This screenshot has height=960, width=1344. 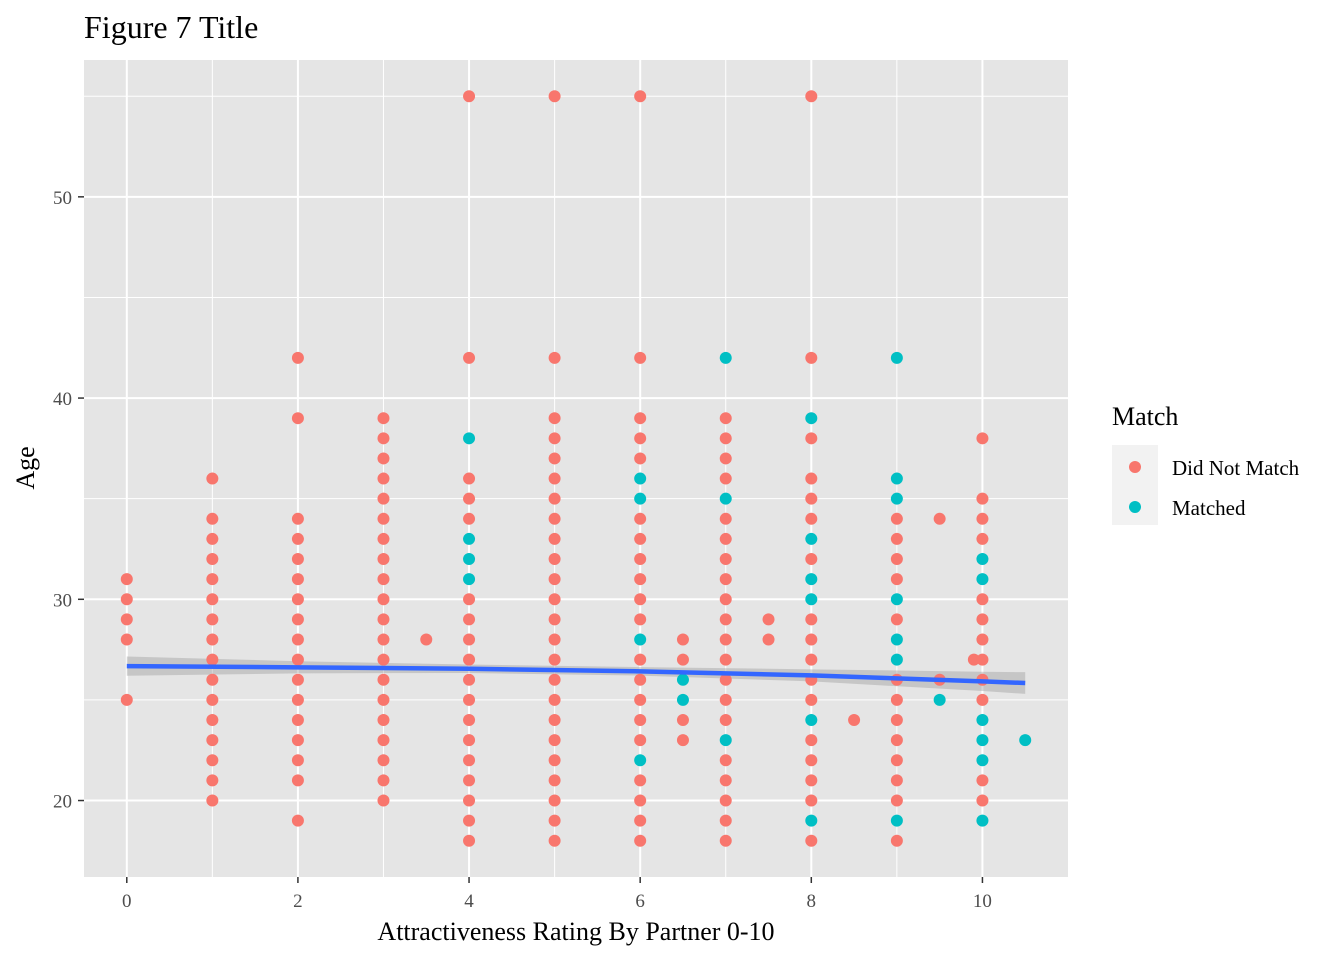 I want to click on legend: Match Did Not Match Matched, so click(x=1206, y=463).